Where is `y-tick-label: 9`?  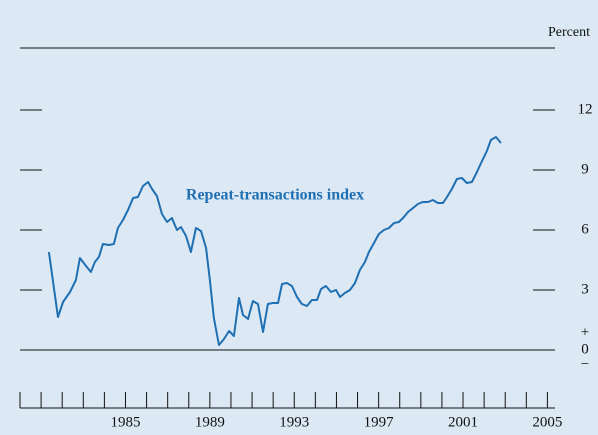 y-tick-label: 9 is located at coordinates (585, 169).